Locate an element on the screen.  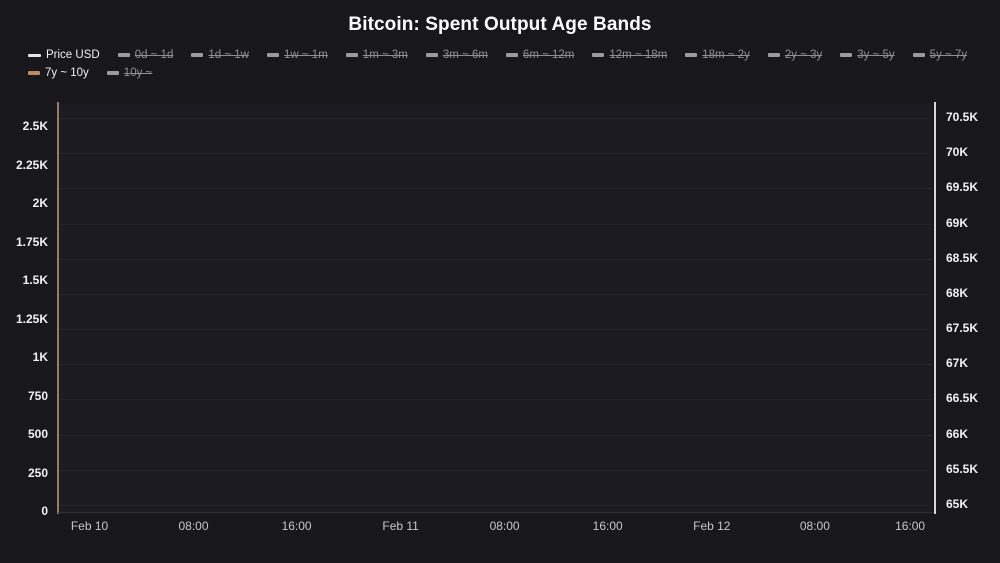
legend-item-label: 12m ~ 18m is located at coordinates (638, 55).